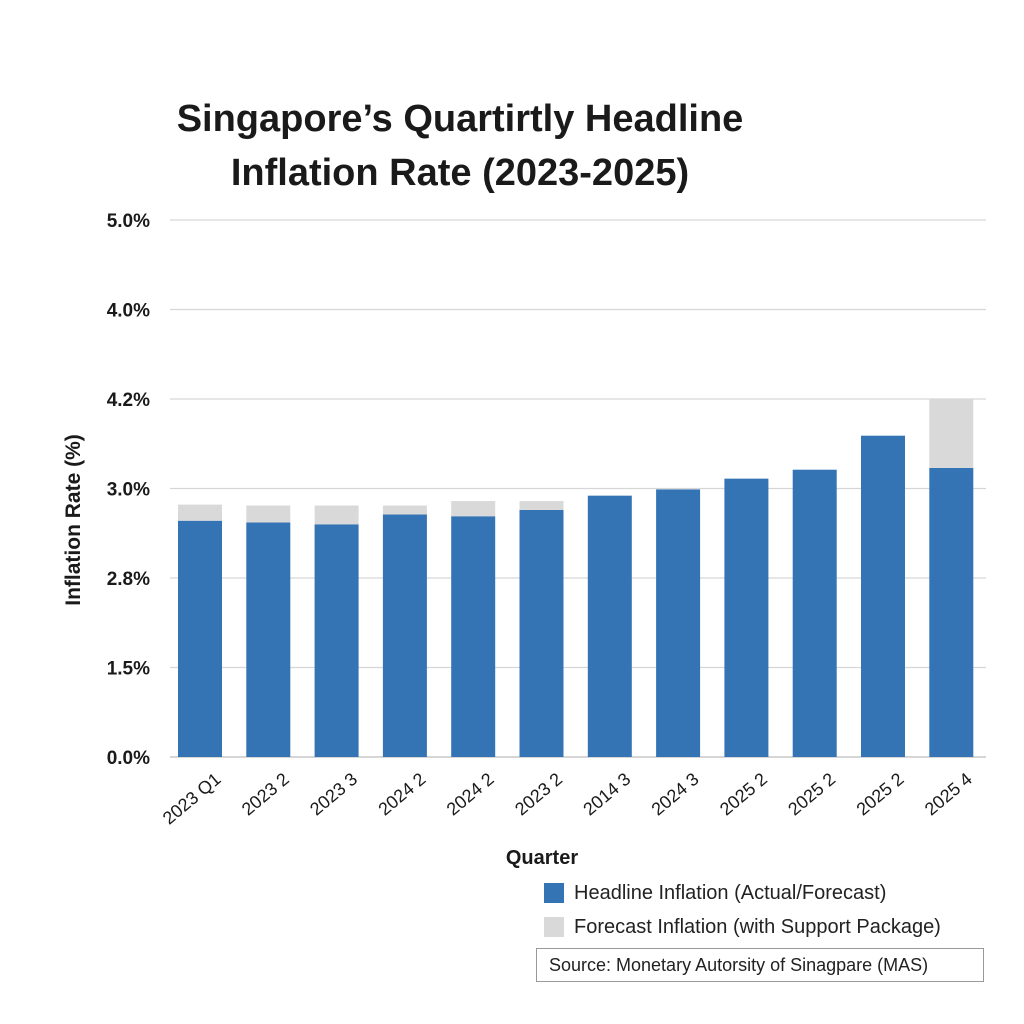 The width and height of the screenshot is (1024, 1024). What do you see at coordinates (730, 892) in the screenshot?
I see `legend-label-headline: Headline Inflation (Actual/Forecast)` at bounding box center [730, 892].